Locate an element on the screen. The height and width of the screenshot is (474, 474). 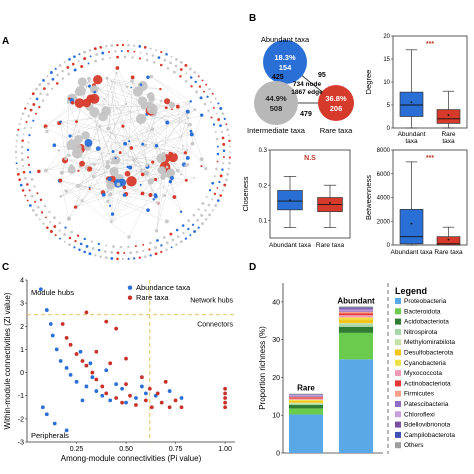
legend-label-0: Abundance taxa is located at coordinates (163, 287).